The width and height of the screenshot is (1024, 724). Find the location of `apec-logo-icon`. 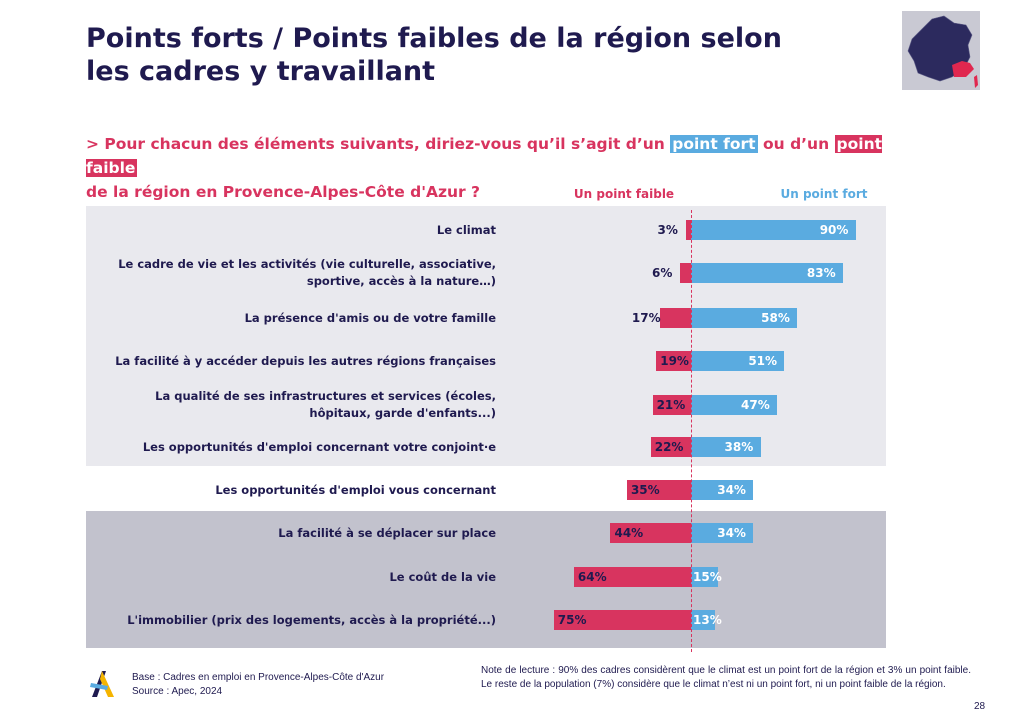

apec-logo-icon is located at coordinates (102, 683).